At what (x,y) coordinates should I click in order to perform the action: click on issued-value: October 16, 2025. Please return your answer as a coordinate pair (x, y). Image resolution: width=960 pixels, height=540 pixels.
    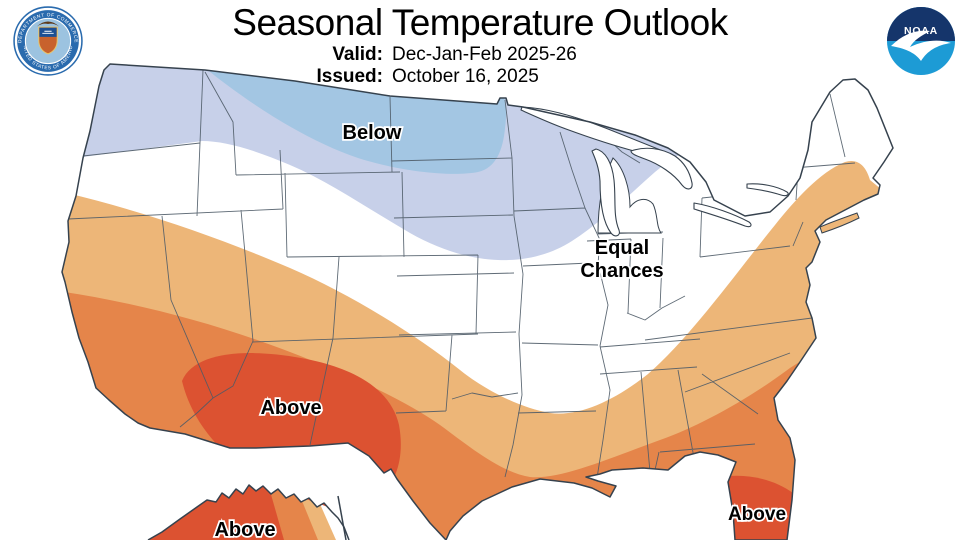
    Looking at the image, I should click on (465, 76).